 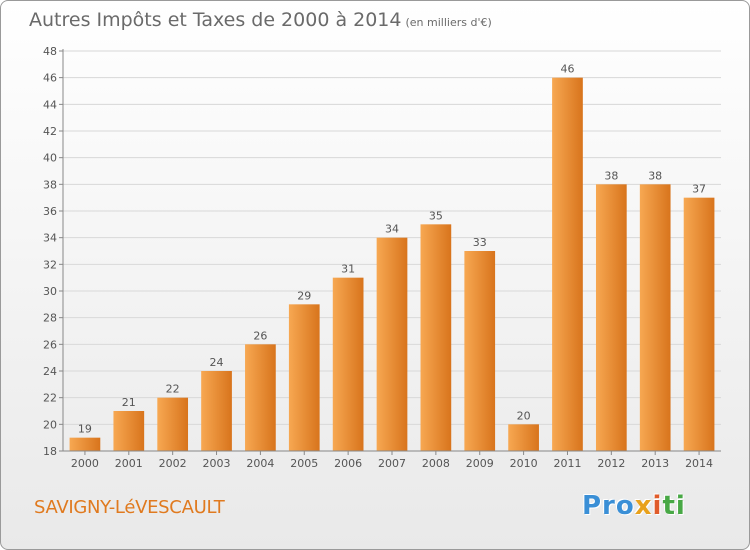 What do you see at coordinates (480, 463) in the screenshot?
I see `x-tick-label: 2009` at bounding box center [480, 463].